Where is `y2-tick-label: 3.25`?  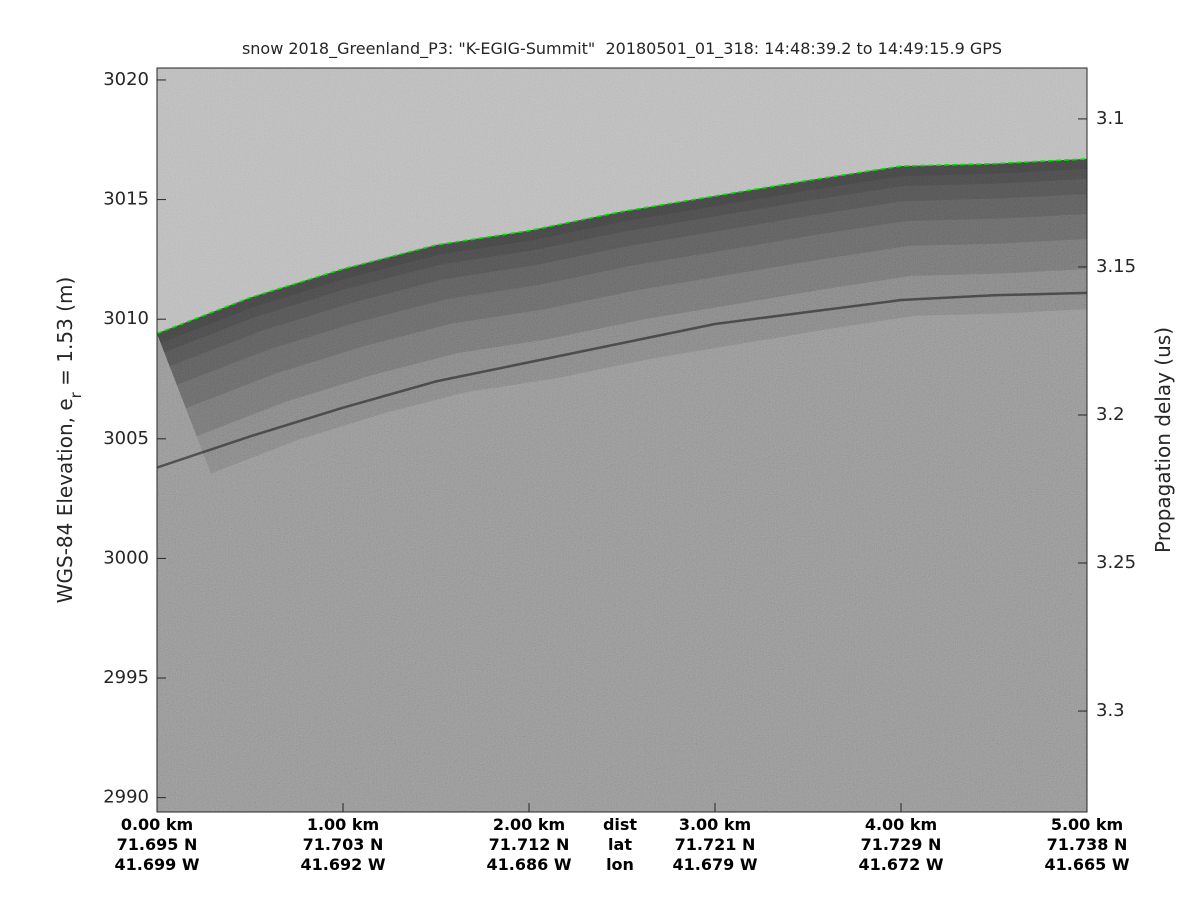 y2-tick-label: 3.25 is located at coordinates (1116, 562).